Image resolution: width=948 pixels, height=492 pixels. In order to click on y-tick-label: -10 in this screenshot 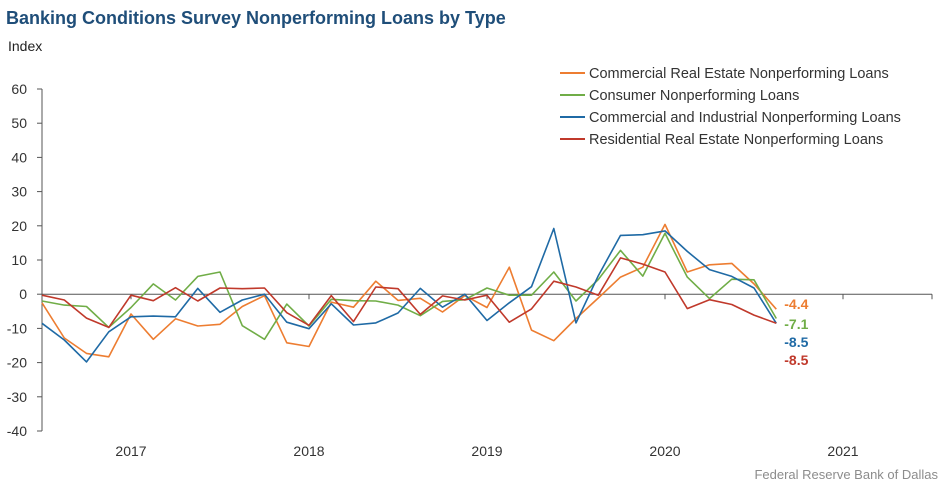, I will do `click(17, 328)`.